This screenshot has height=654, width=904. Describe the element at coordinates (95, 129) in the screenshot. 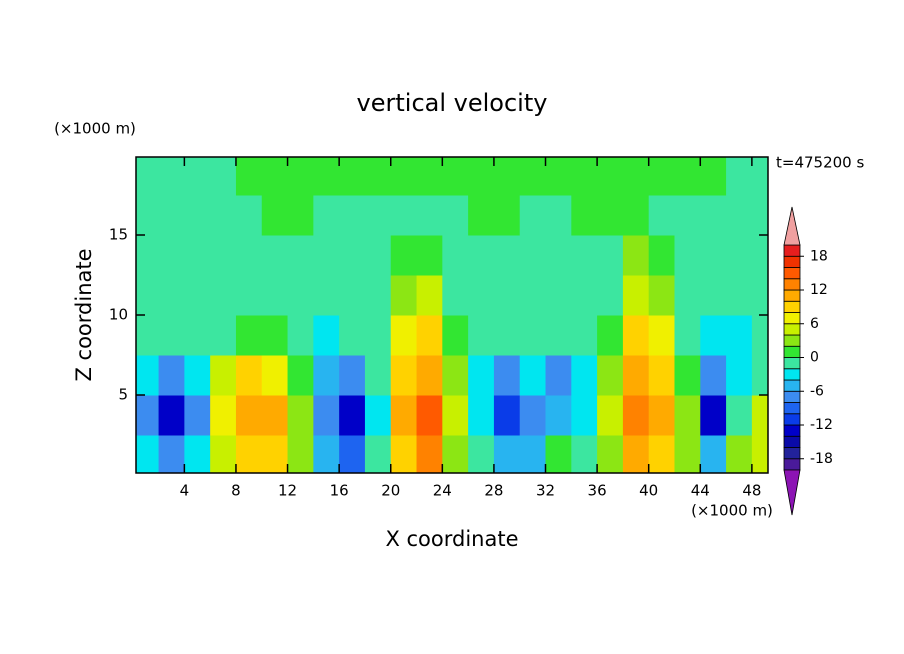

I see `y-unit: (×1000 m)` at that location.